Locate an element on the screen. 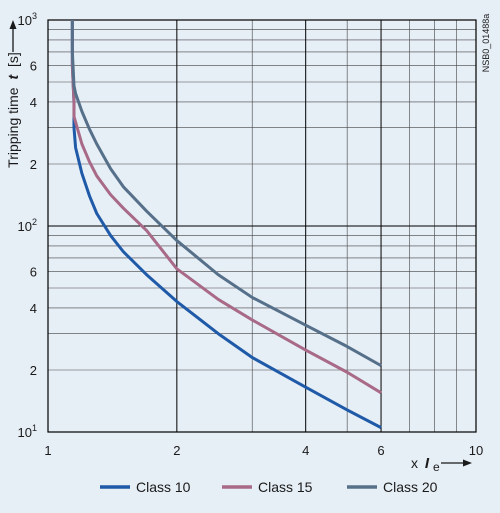 The width and height of the screenshot is (500, 513). y-axis-label: Tripping time is located at coordinates (13, 127).